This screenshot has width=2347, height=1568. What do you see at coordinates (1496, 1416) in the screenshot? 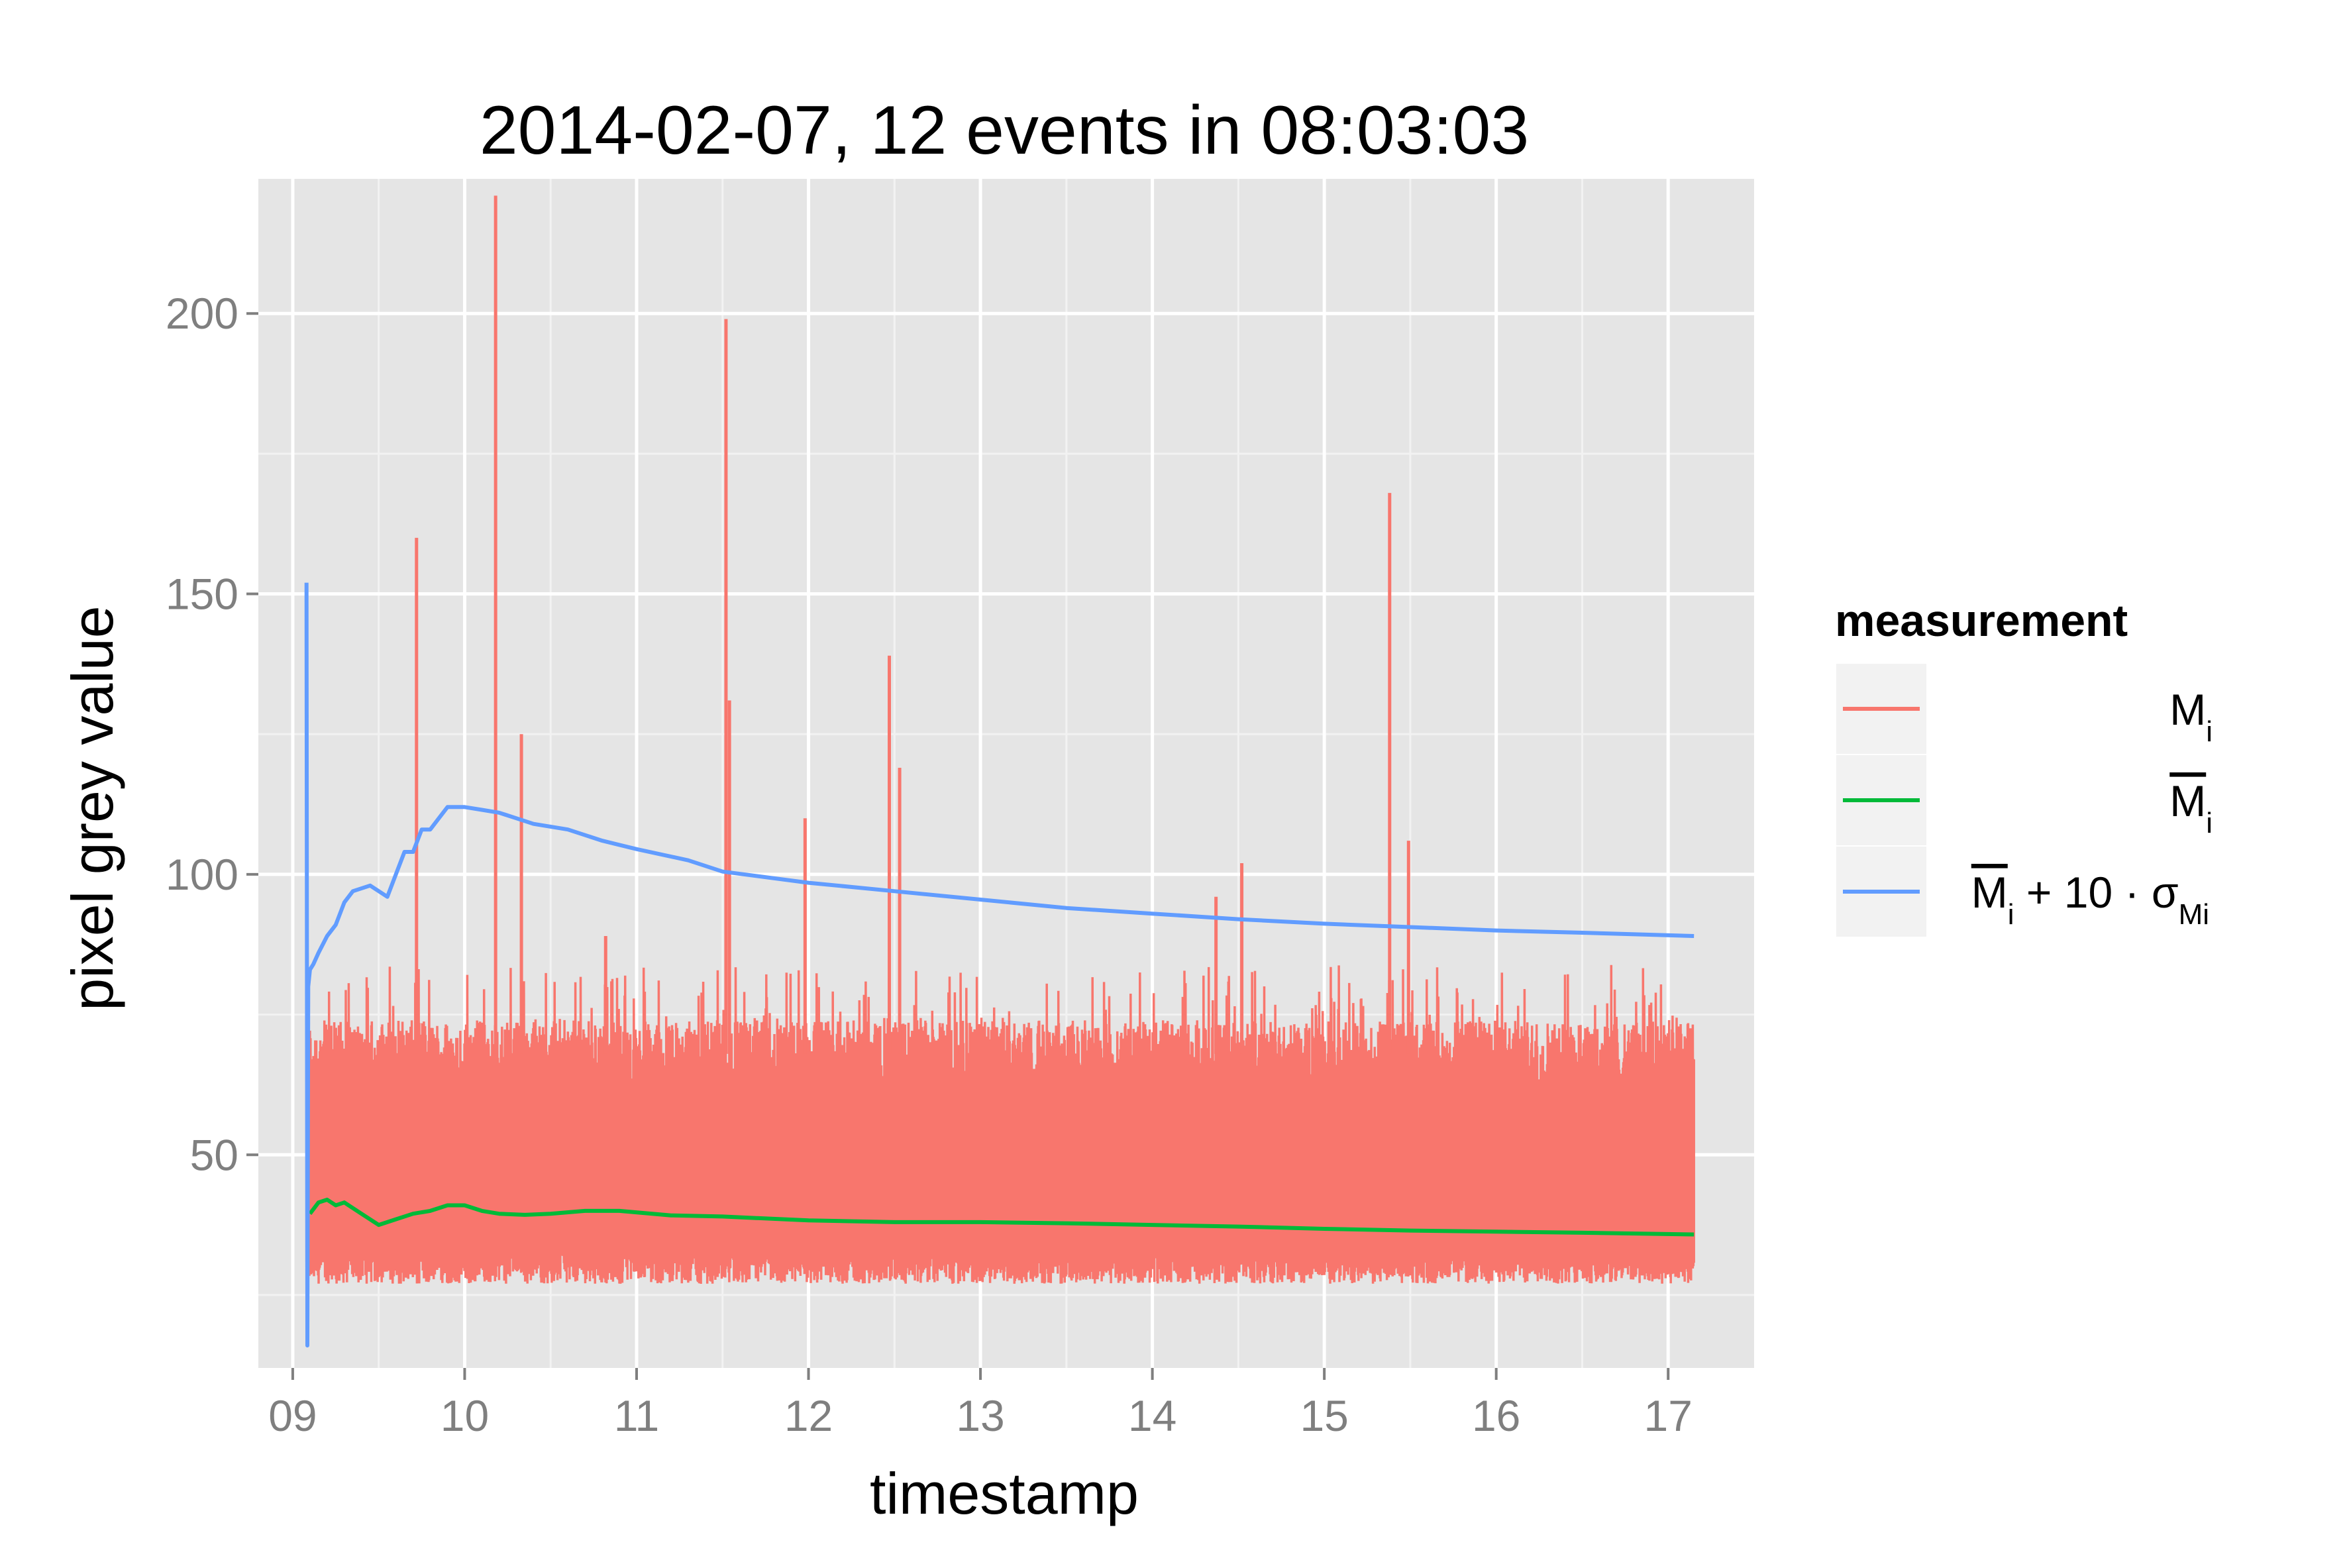
I see `x-tick-label: 16` at bounding box center [1496, 1416].